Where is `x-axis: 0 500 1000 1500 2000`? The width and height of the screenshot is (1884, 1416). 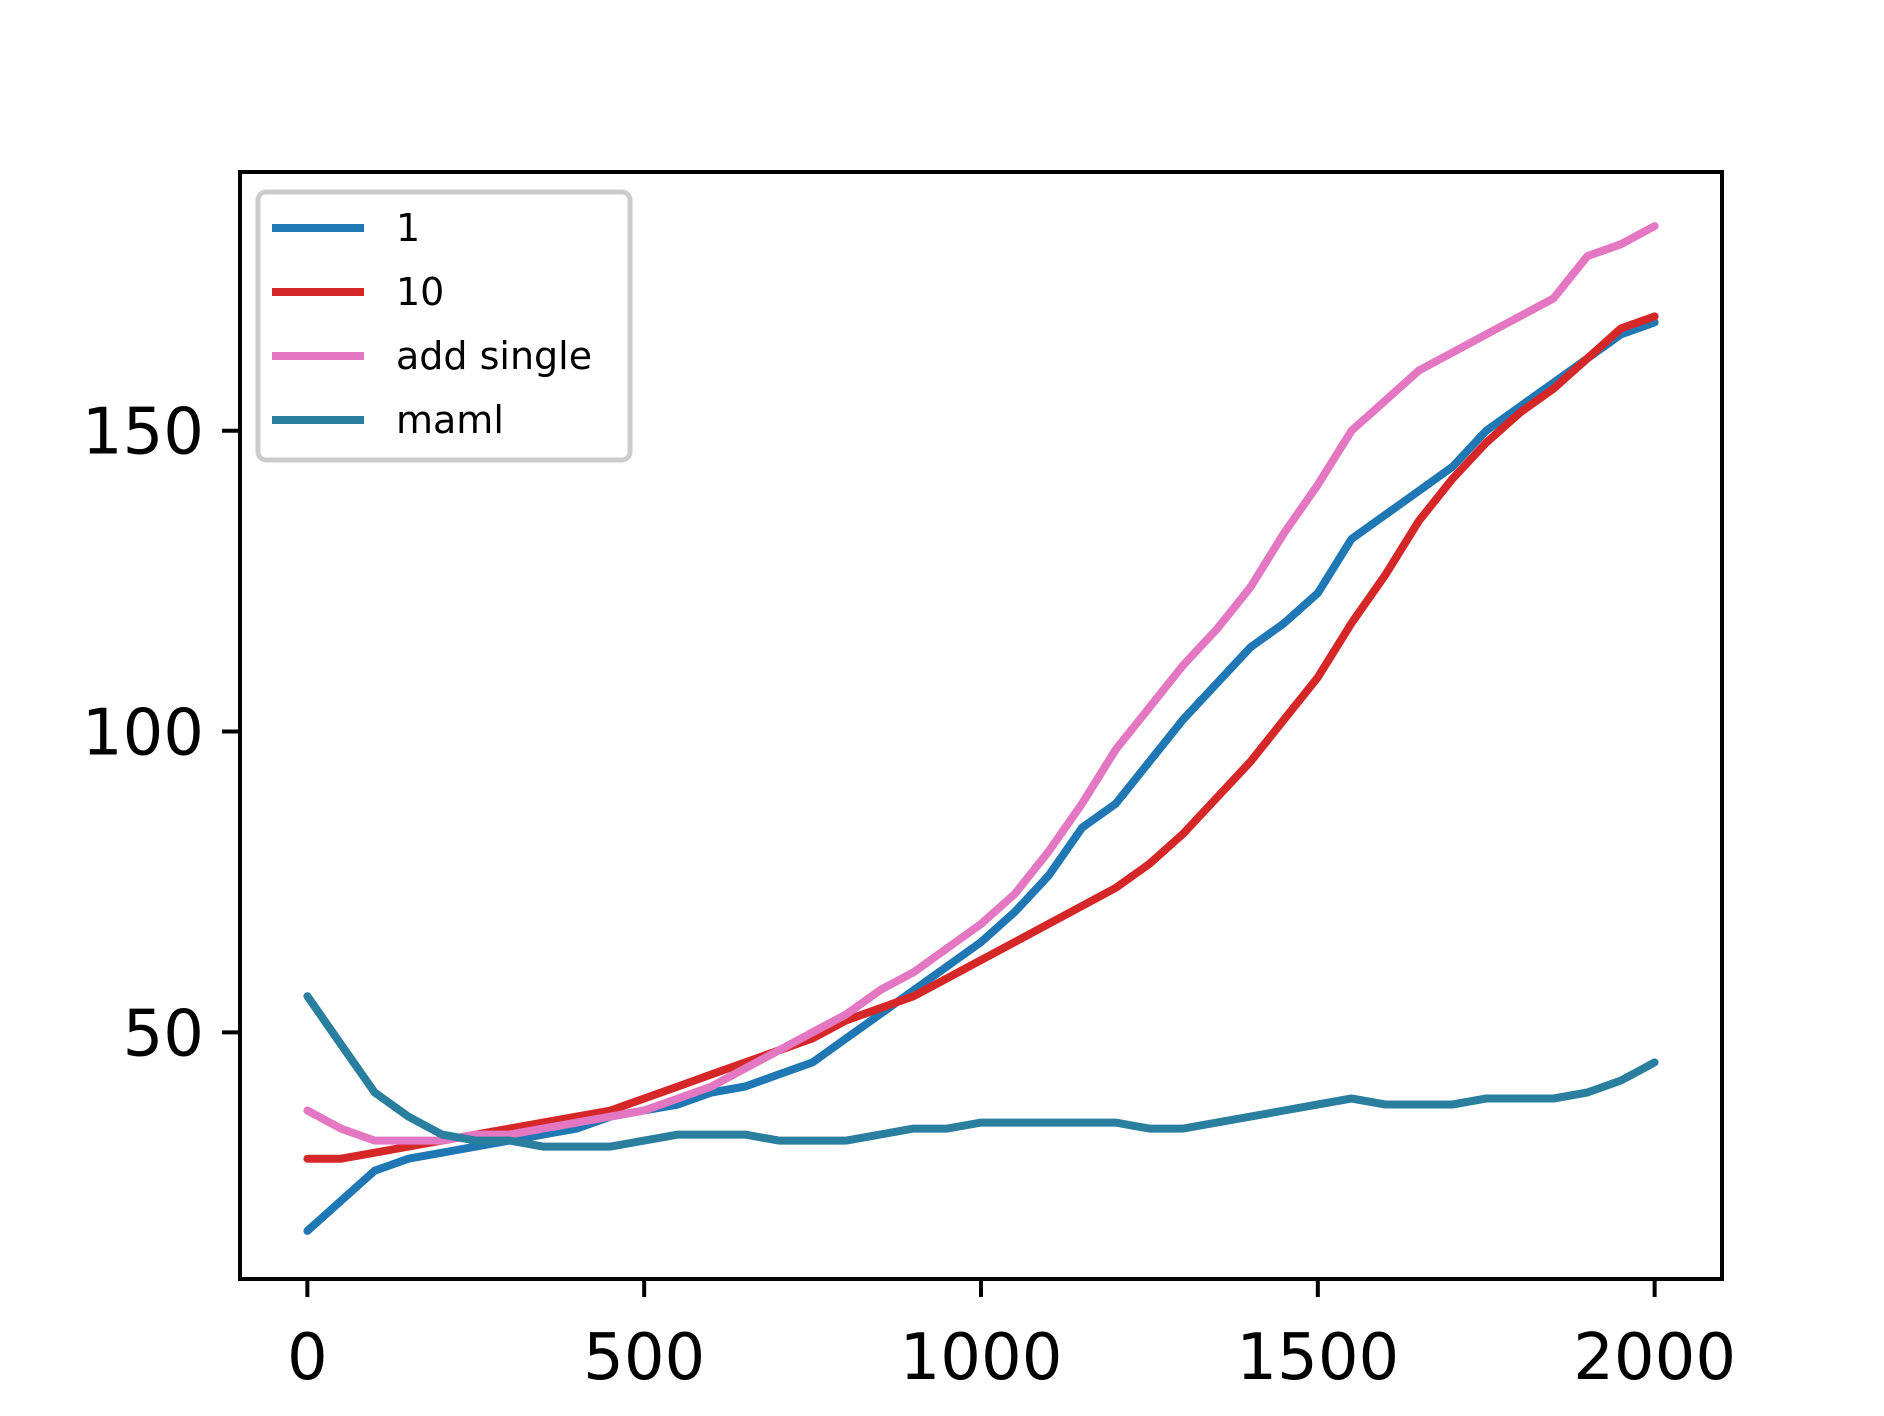 x-axis: 0 500 1000 1500 2000 is located at coordinates (1011, 1337).